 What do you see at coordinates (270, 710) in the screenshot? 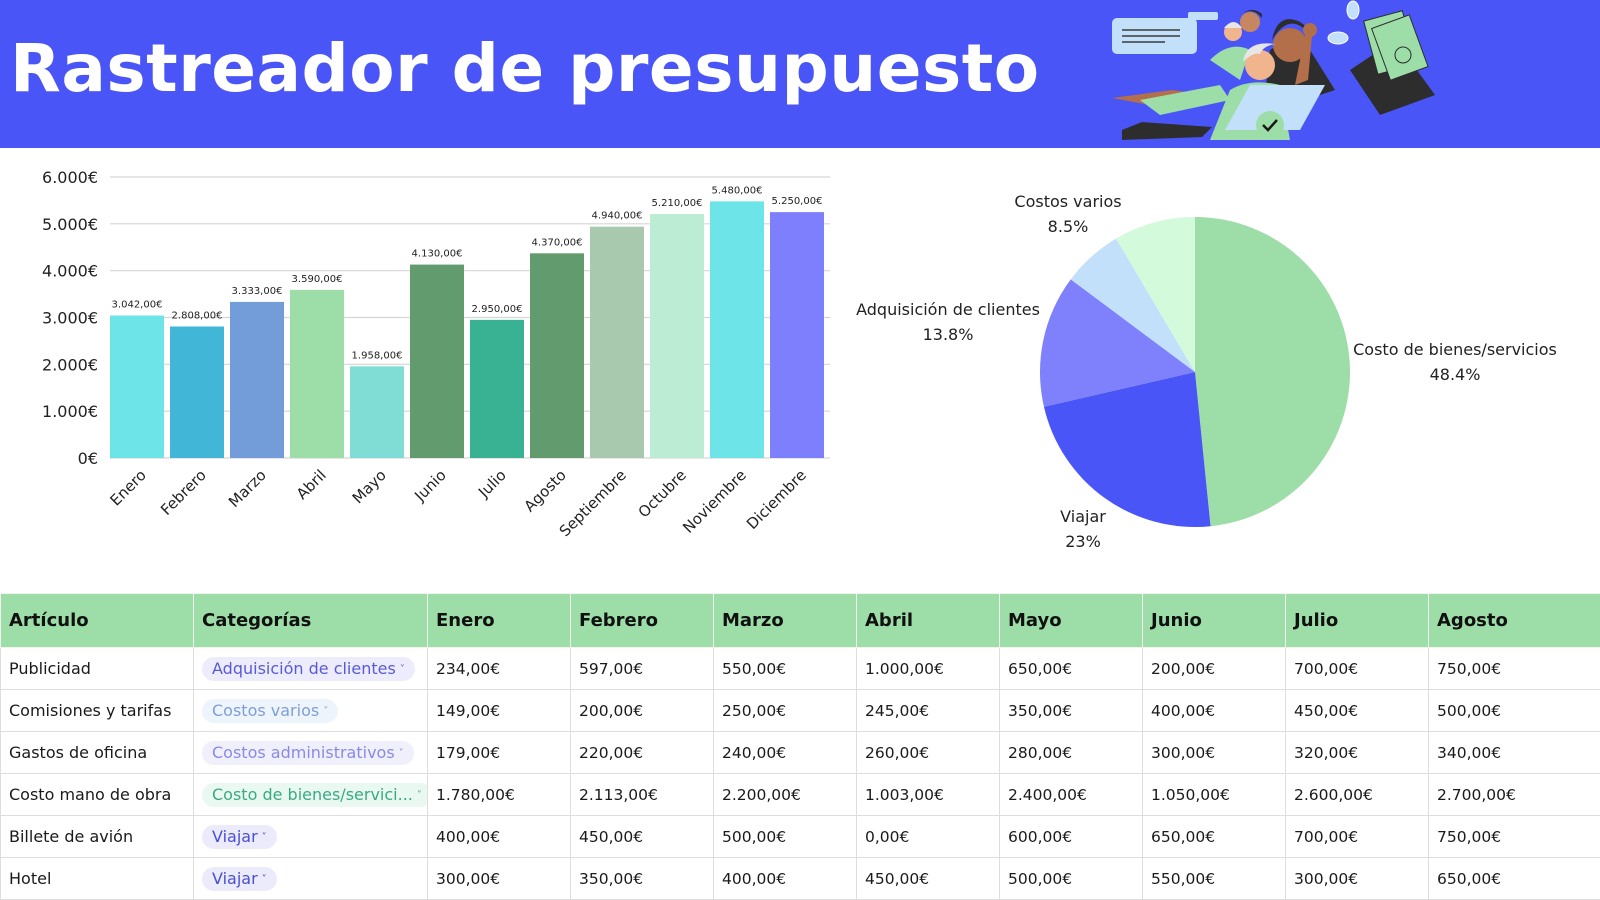
I see `category-select: Costos varios ˅` at bounding box center [270, 710].